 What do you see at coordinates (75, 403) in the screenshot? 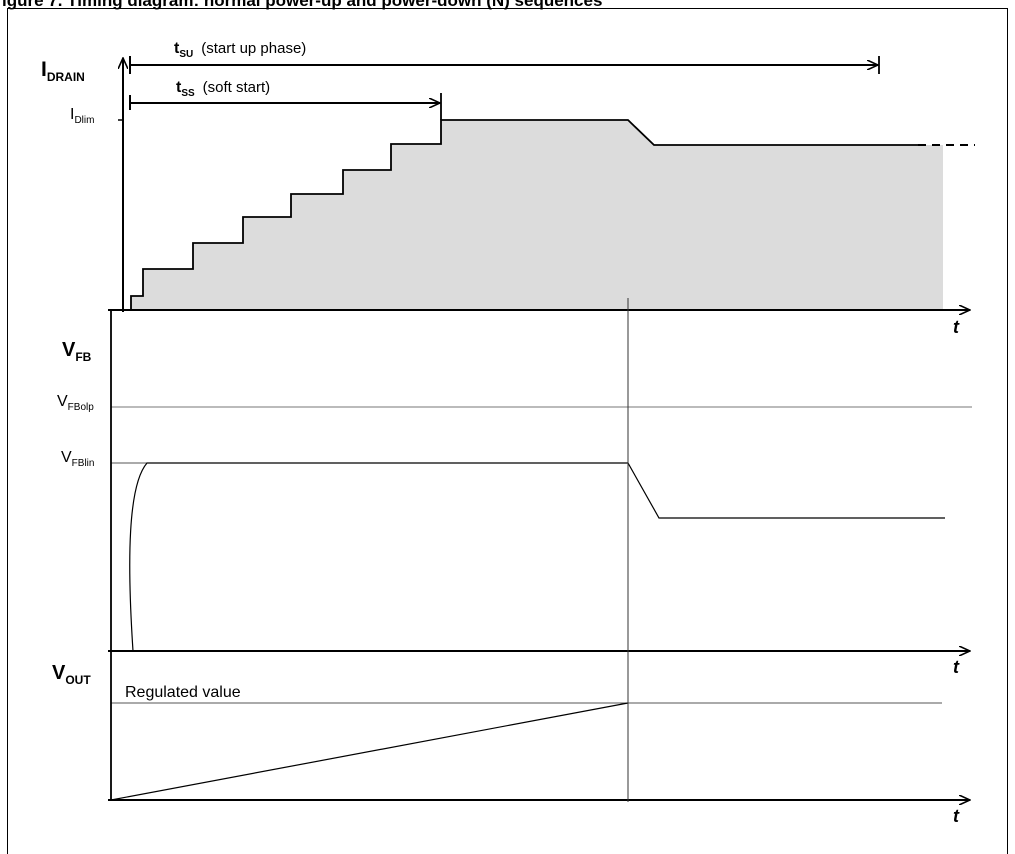
I see `vfbolp-label: VFBolp` at bounding box center [75, 403].